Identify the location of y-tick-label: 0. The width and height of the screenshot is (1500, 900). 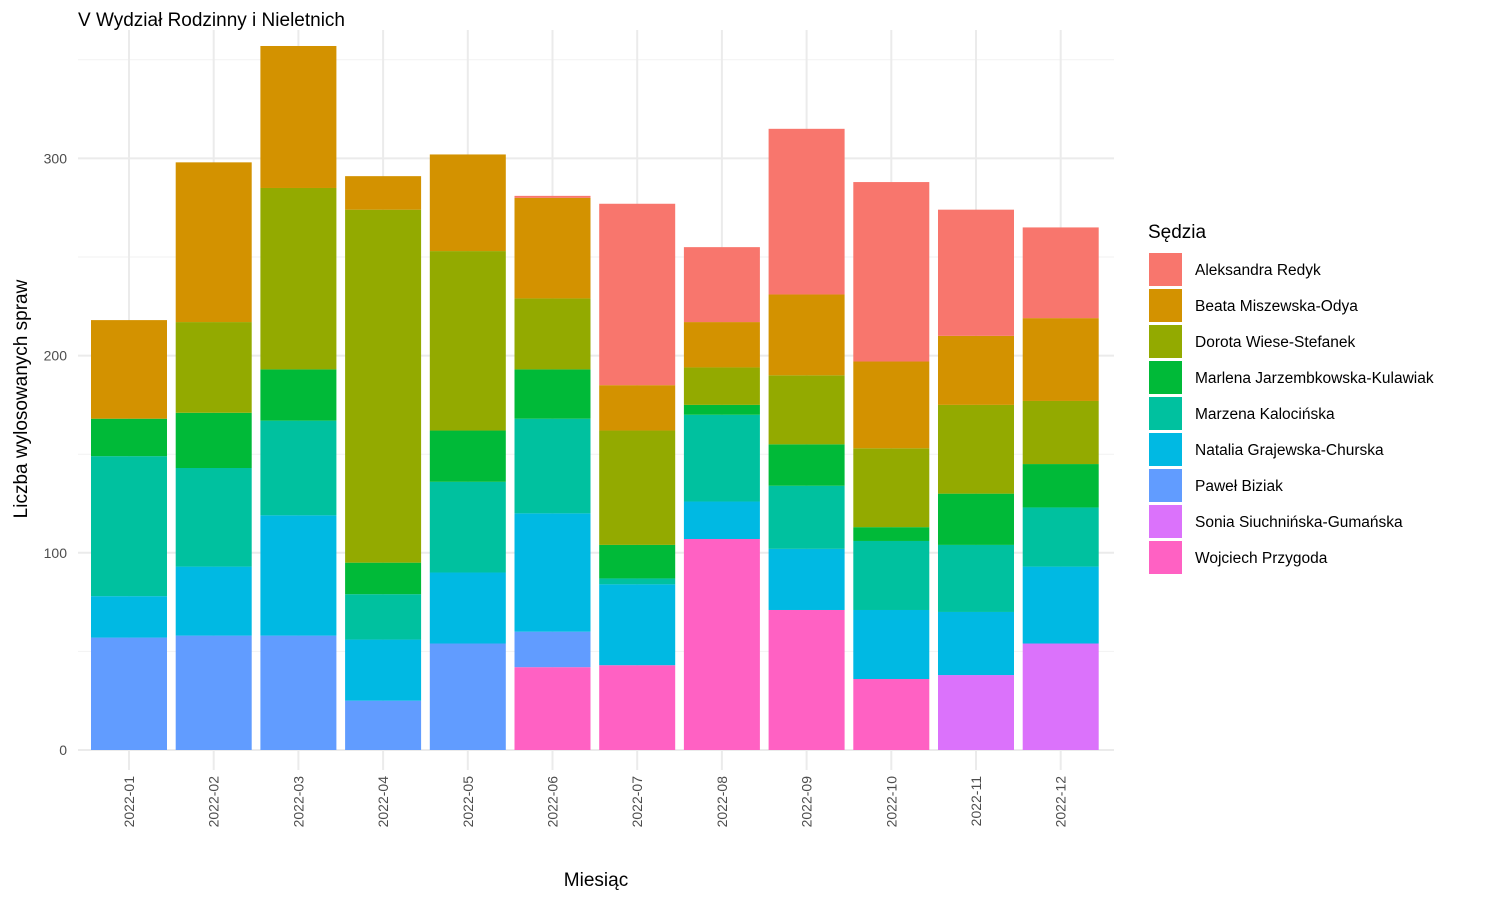
(63, 750).